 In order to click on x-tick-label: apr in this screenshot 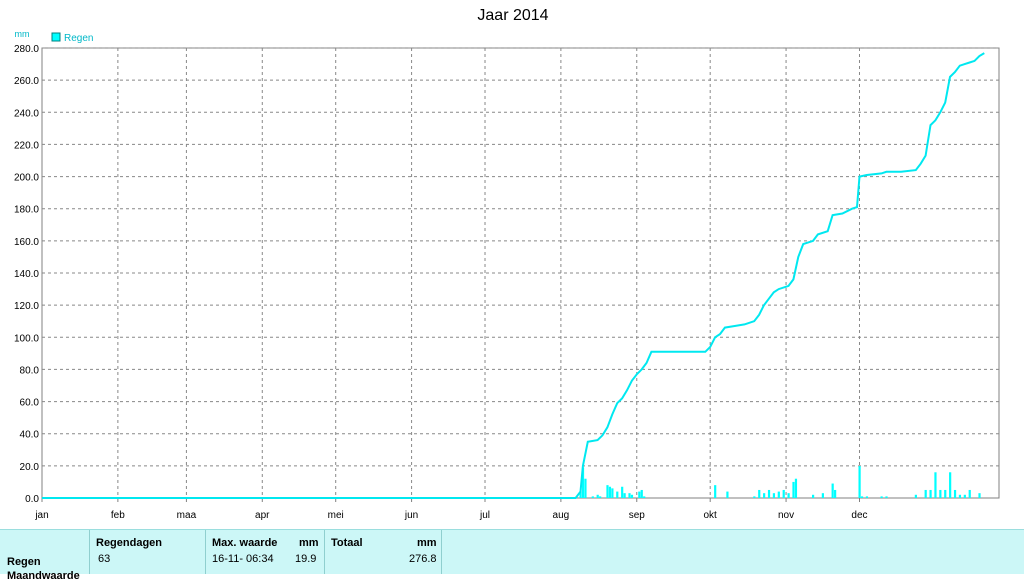, I will do `click(262, 515)`.